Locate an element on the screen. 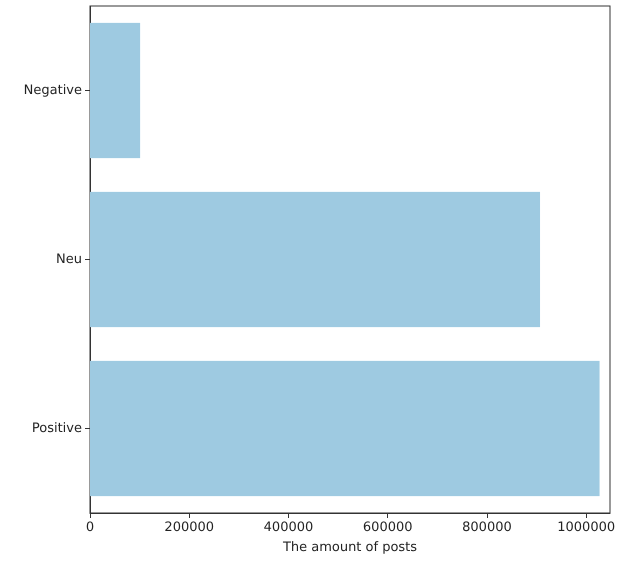 The height and width of the screenshot is (565, 622). y-tick-label: Neu is located at coordinates (69, 259).